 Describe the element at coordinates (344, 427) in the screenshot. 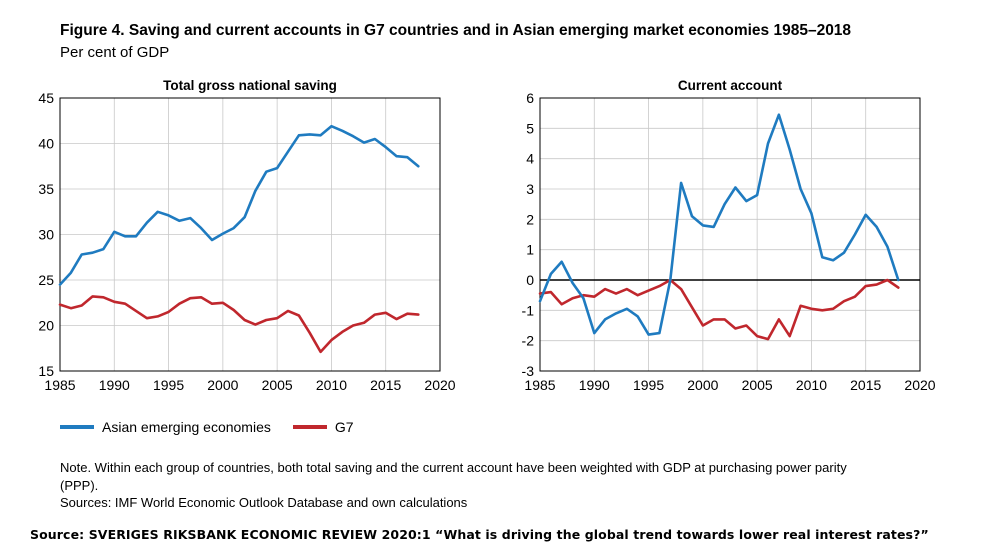

I see `legend-label-g7: G7` at that location.